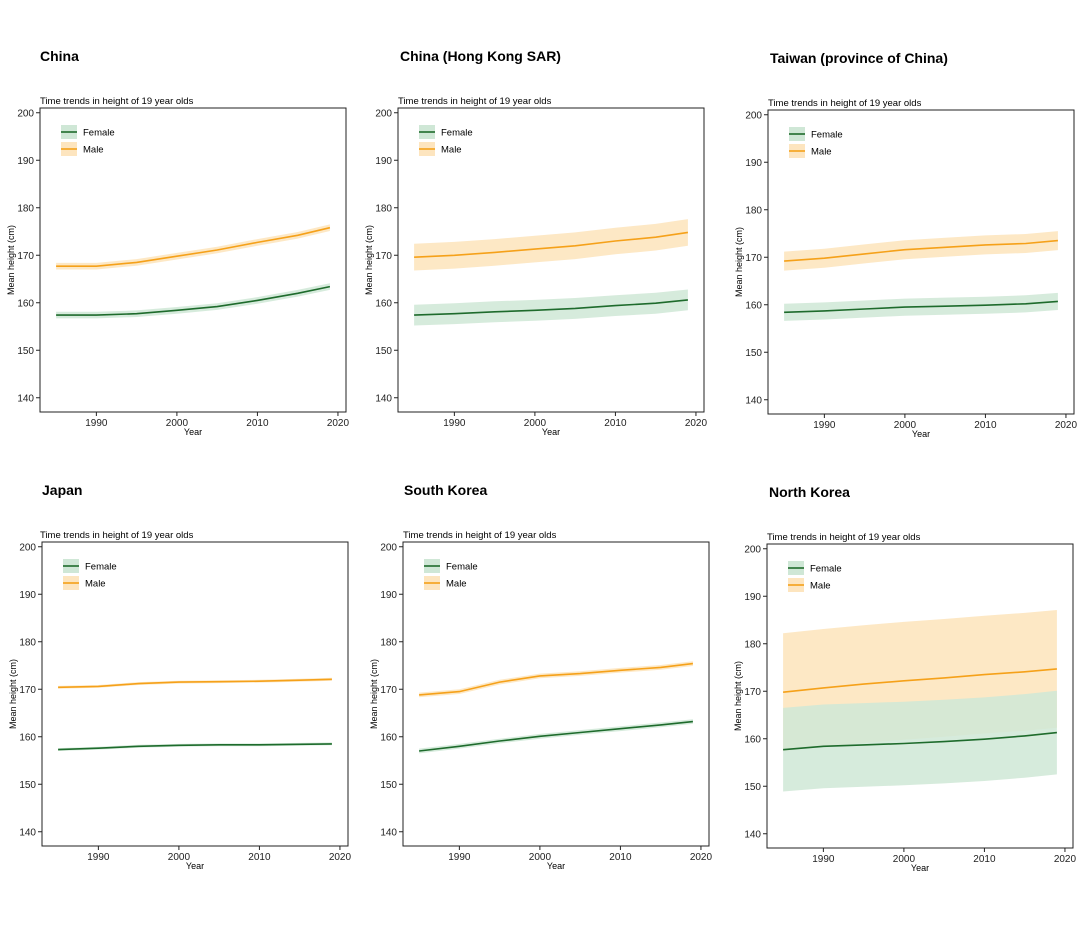 This screenshot has height=926, width=1080. I want to click on plot-frame, so click(193, 260).